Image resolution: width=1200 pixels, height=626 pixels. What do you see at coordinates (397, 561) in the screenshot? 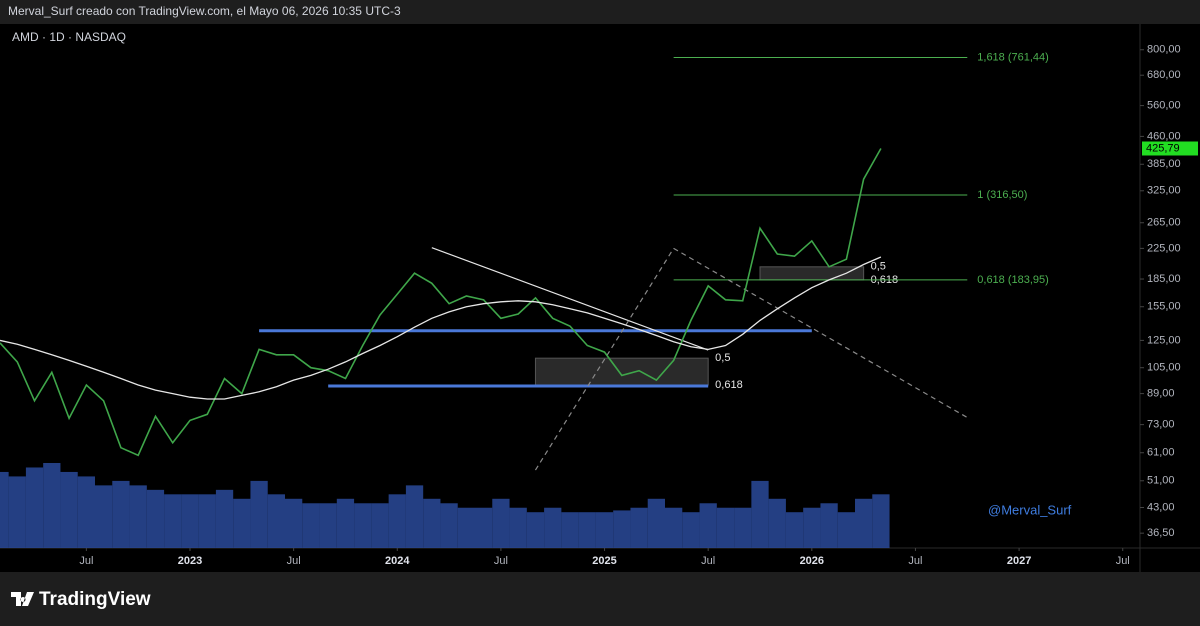
I see `x-tick-label: 2024` at bounding box center [397, 561].